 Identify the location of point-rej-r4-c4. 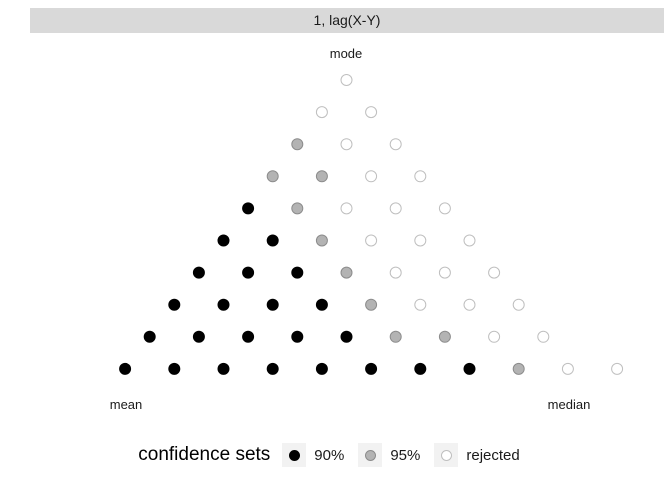
(444, 208).